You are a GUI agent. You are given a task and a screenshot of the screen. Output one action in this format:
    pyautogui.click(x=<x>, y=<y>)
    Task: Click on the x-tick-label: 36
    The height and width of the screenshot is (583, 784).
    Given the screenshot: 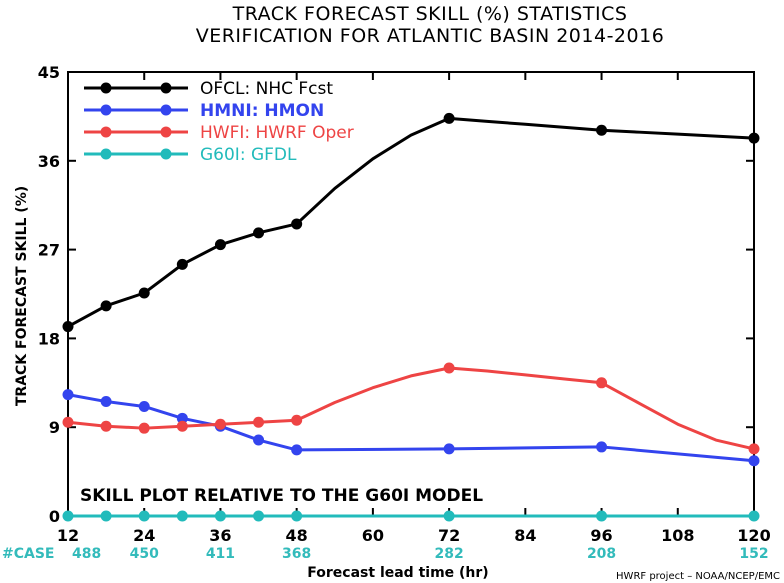 What is the action you would take?
    pyautogui.click(x=220, y=535)
    